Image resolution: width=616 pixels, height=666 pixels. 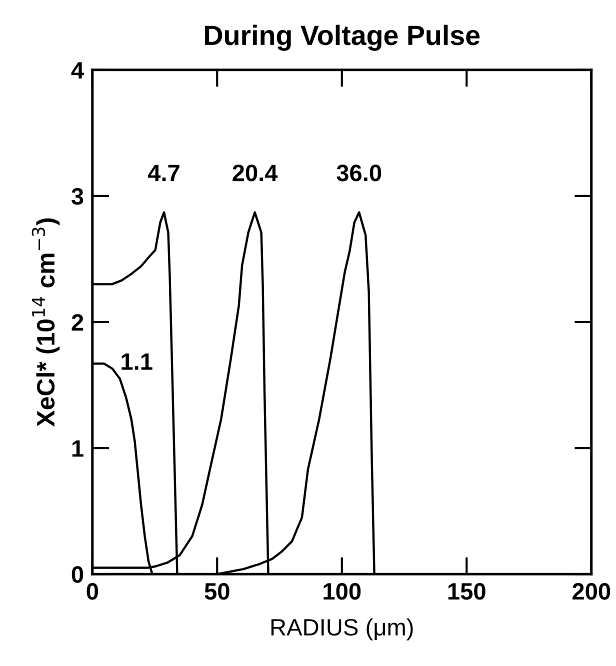 I want to click on x-tick-label: 200, so click(x=591, y=591).